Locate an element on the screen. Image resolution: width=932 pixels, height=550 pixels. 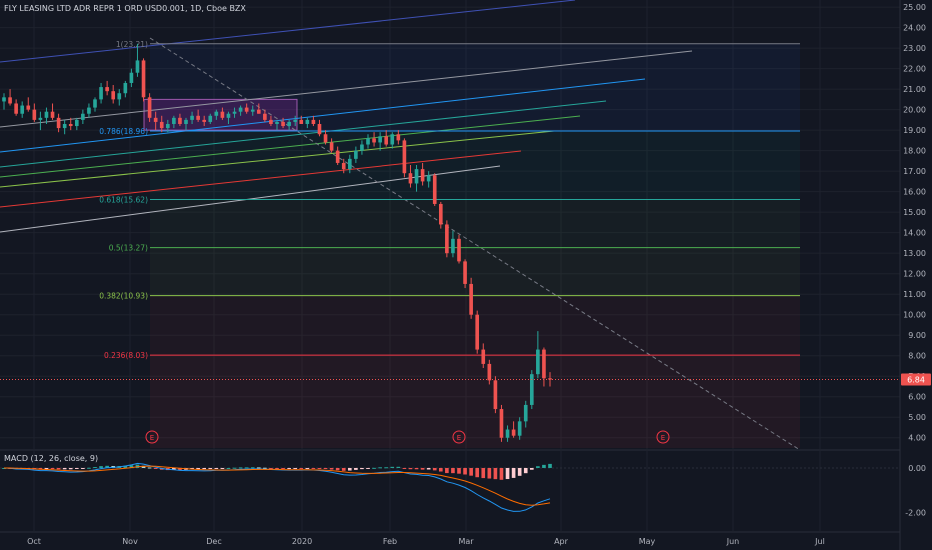
macd-pane is located at coordinates (450, 487).